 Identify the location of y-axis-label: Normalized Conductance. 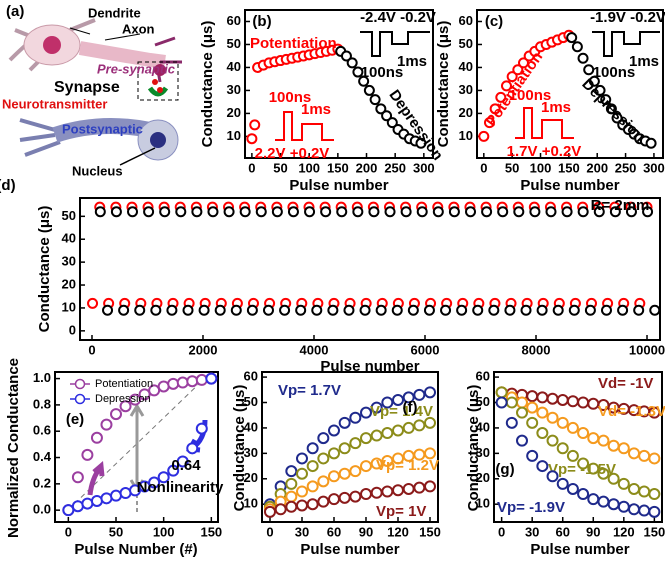
(13, 448).